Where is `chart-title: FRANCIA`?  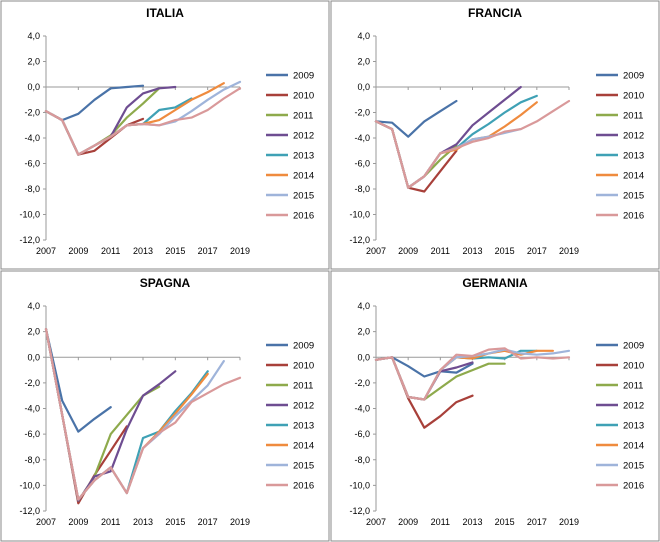 chart-title: FRANCIA is located at coordinates (495, 13).